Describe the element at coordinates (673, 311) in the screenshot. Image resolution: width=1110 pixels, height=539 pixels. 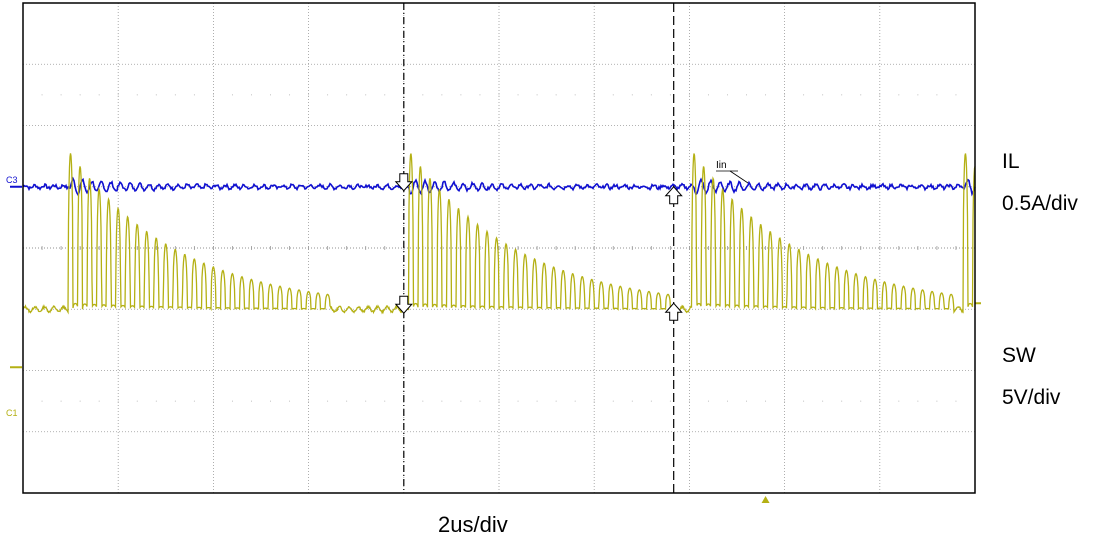
I see `cursor-arrow-up-icon` at that location.